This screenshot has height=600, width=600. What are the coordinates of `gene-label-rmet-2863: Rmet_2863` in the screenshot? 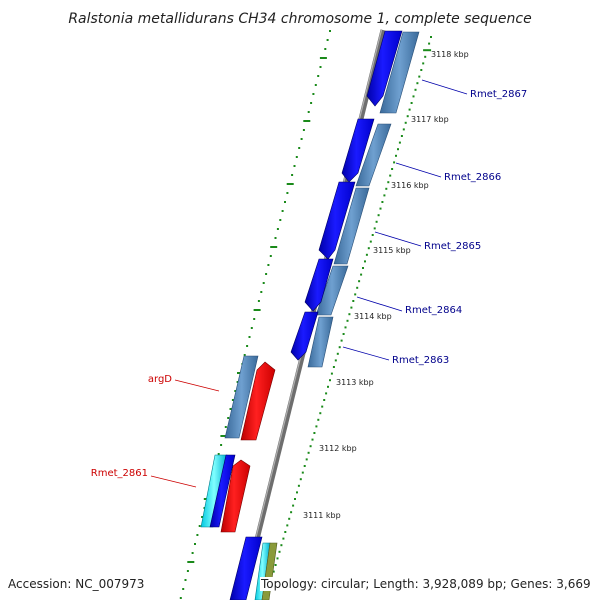 It's located at (420, 360).